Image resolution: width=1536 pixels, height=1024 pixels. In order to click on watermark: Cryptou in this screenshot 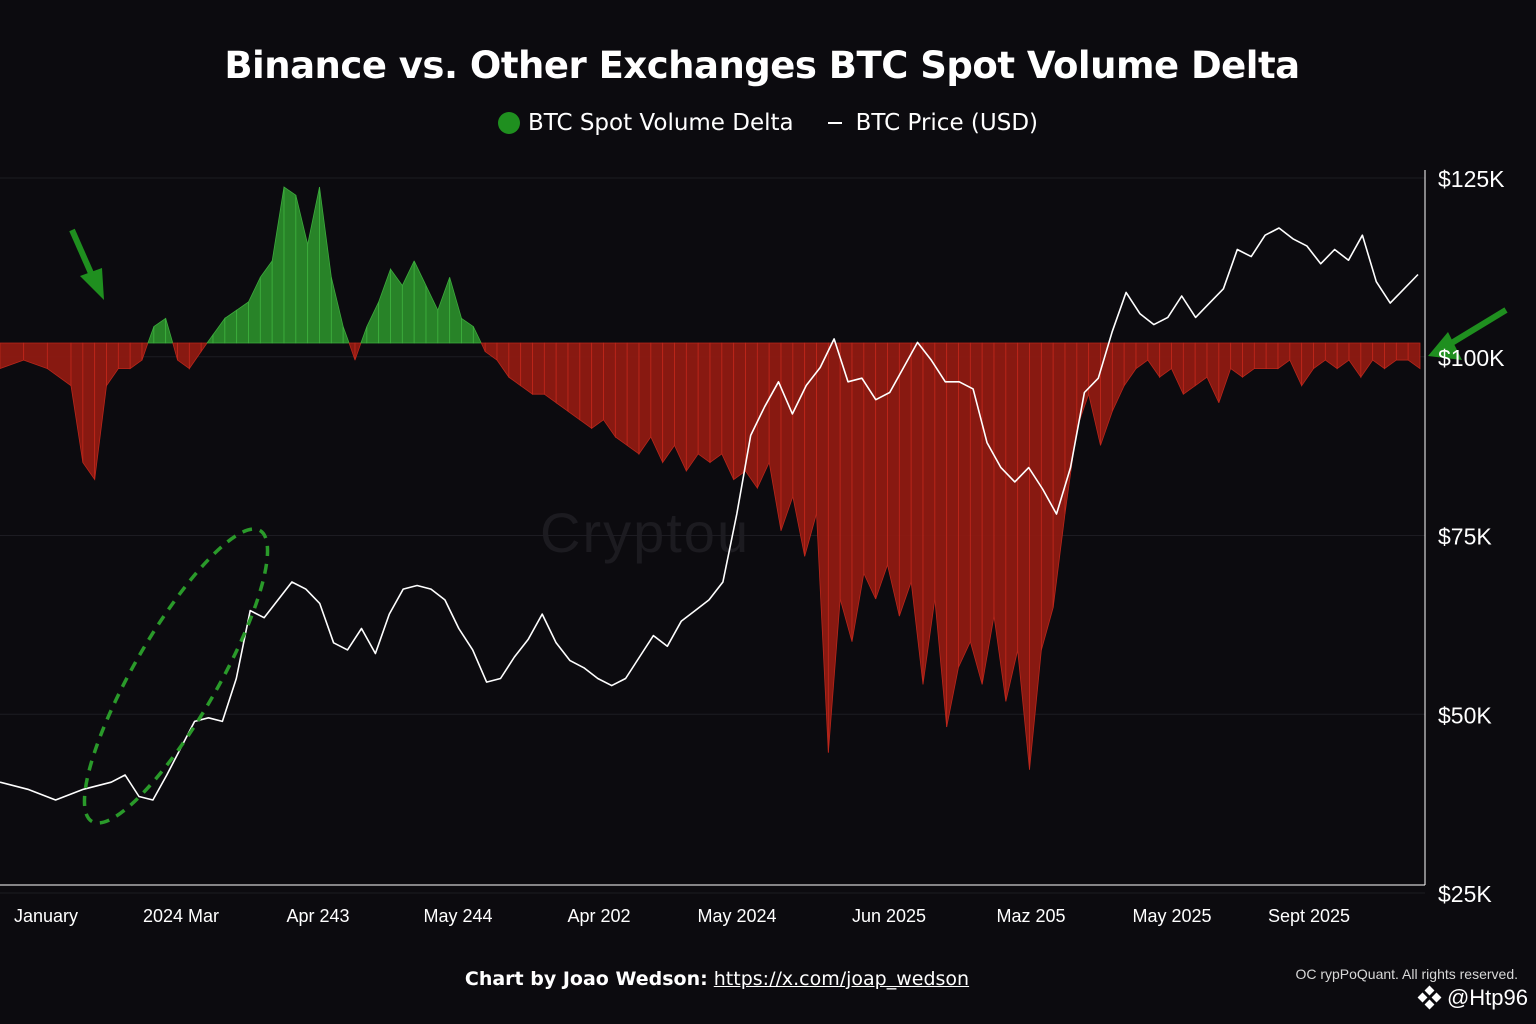, I will do `click(645, 532)`.